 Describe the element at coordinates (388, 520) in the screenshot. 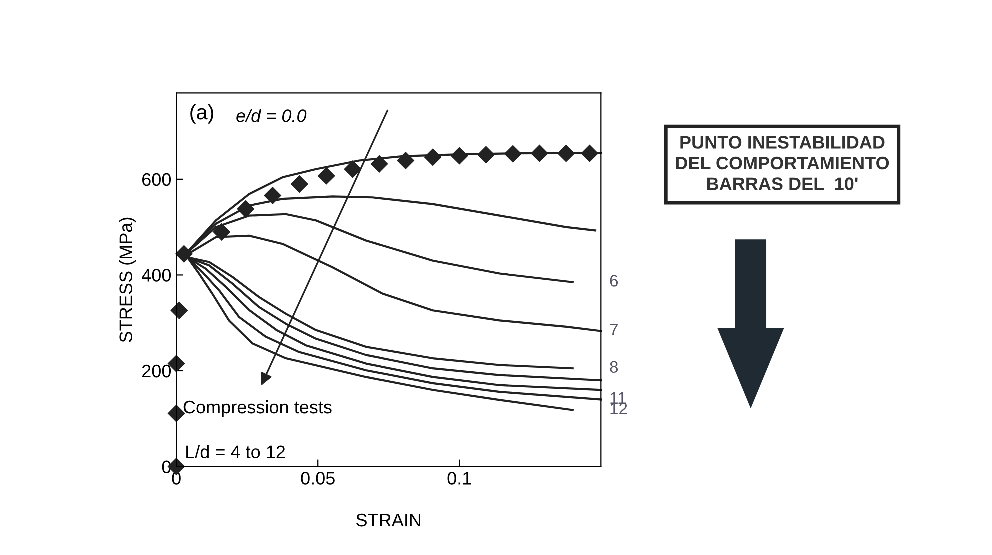

I see `x-axis-title: STRAIN` at that location.